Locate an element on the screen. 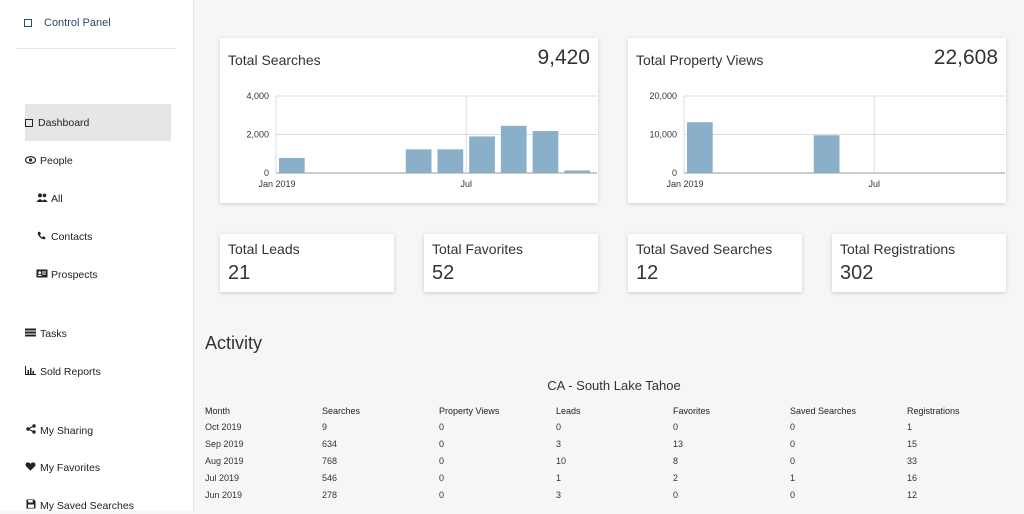  property-views-chart: 0 10,000 20,000 Jan 2019 Jul is located at coordinates (827, 140).